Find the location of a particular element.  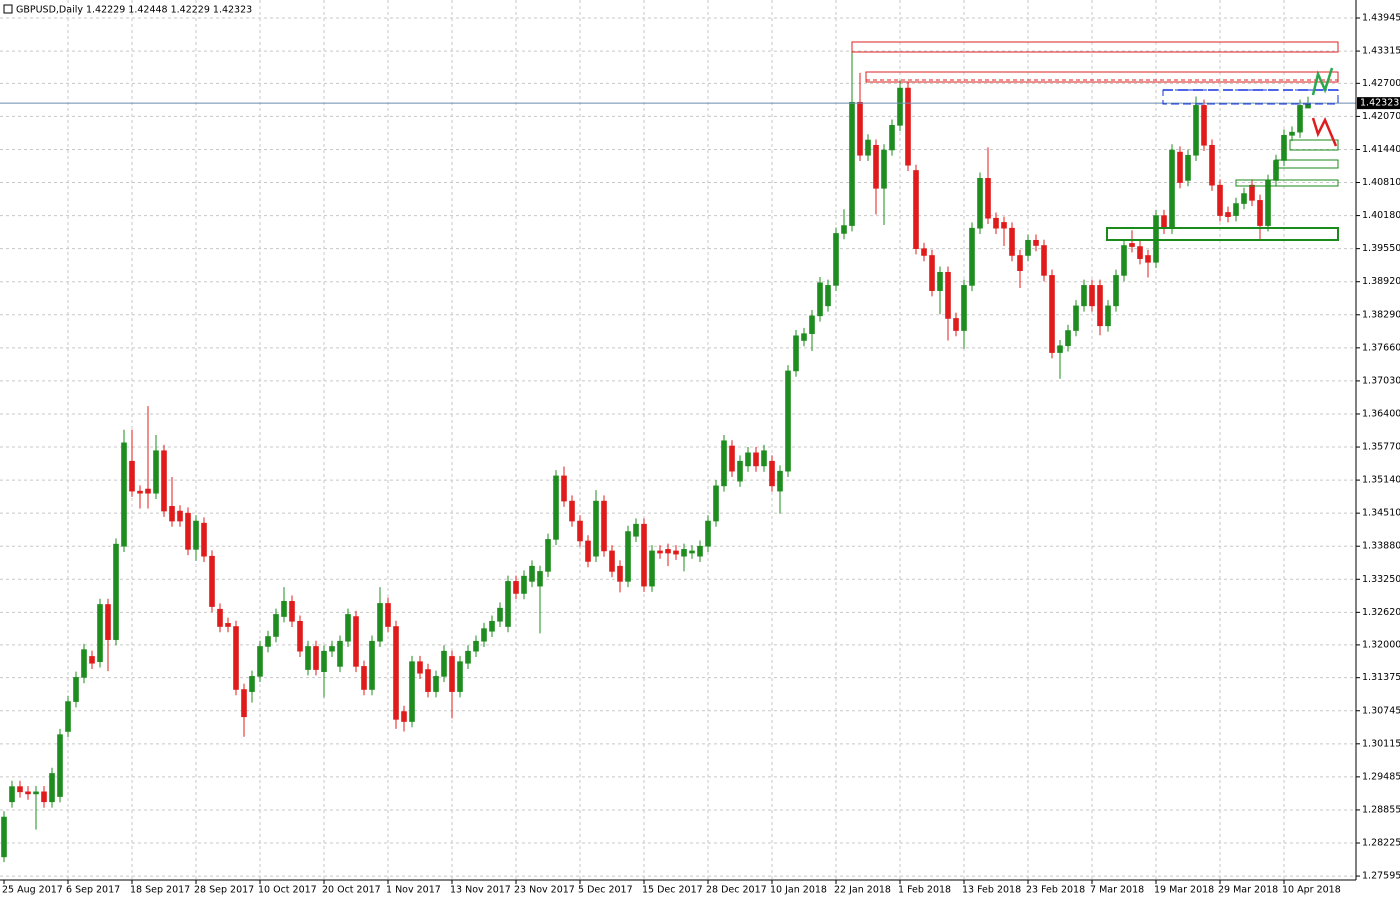

x-tick-label: 20 Oct 2017 is located at coordinates (351, 890).